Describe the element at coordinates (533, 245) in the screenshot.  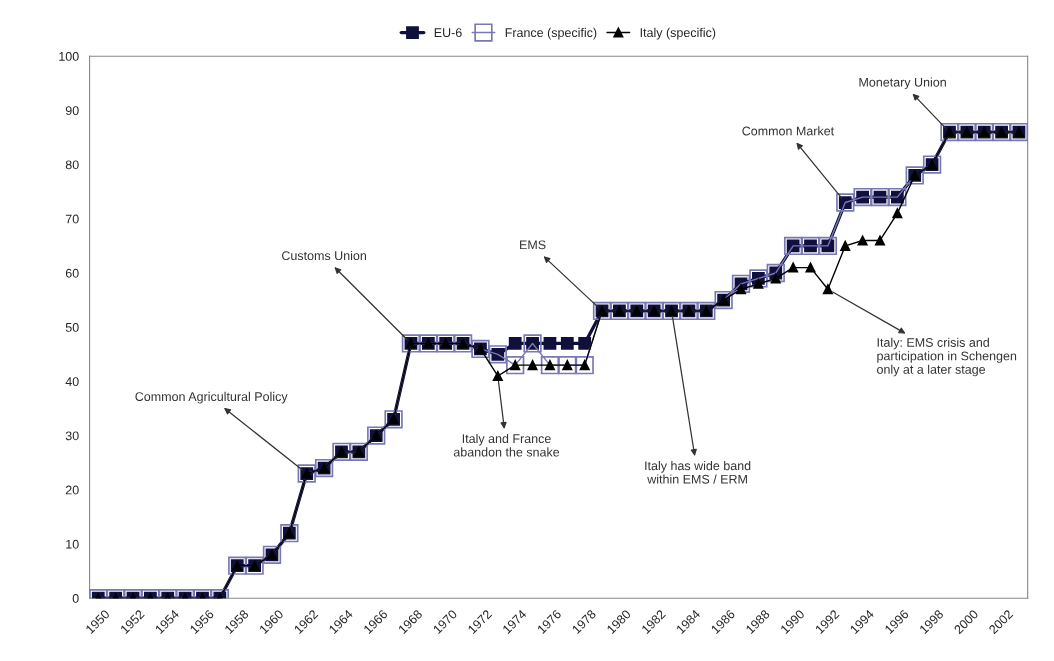
I see `annotation: EMS` at that location.